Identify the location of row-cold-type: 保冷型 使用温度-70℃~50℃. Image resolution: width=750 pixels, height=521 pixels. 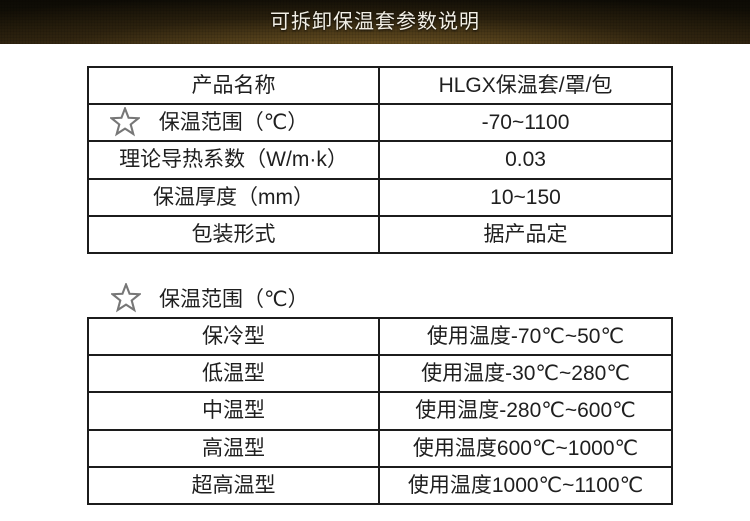
(380, 337).